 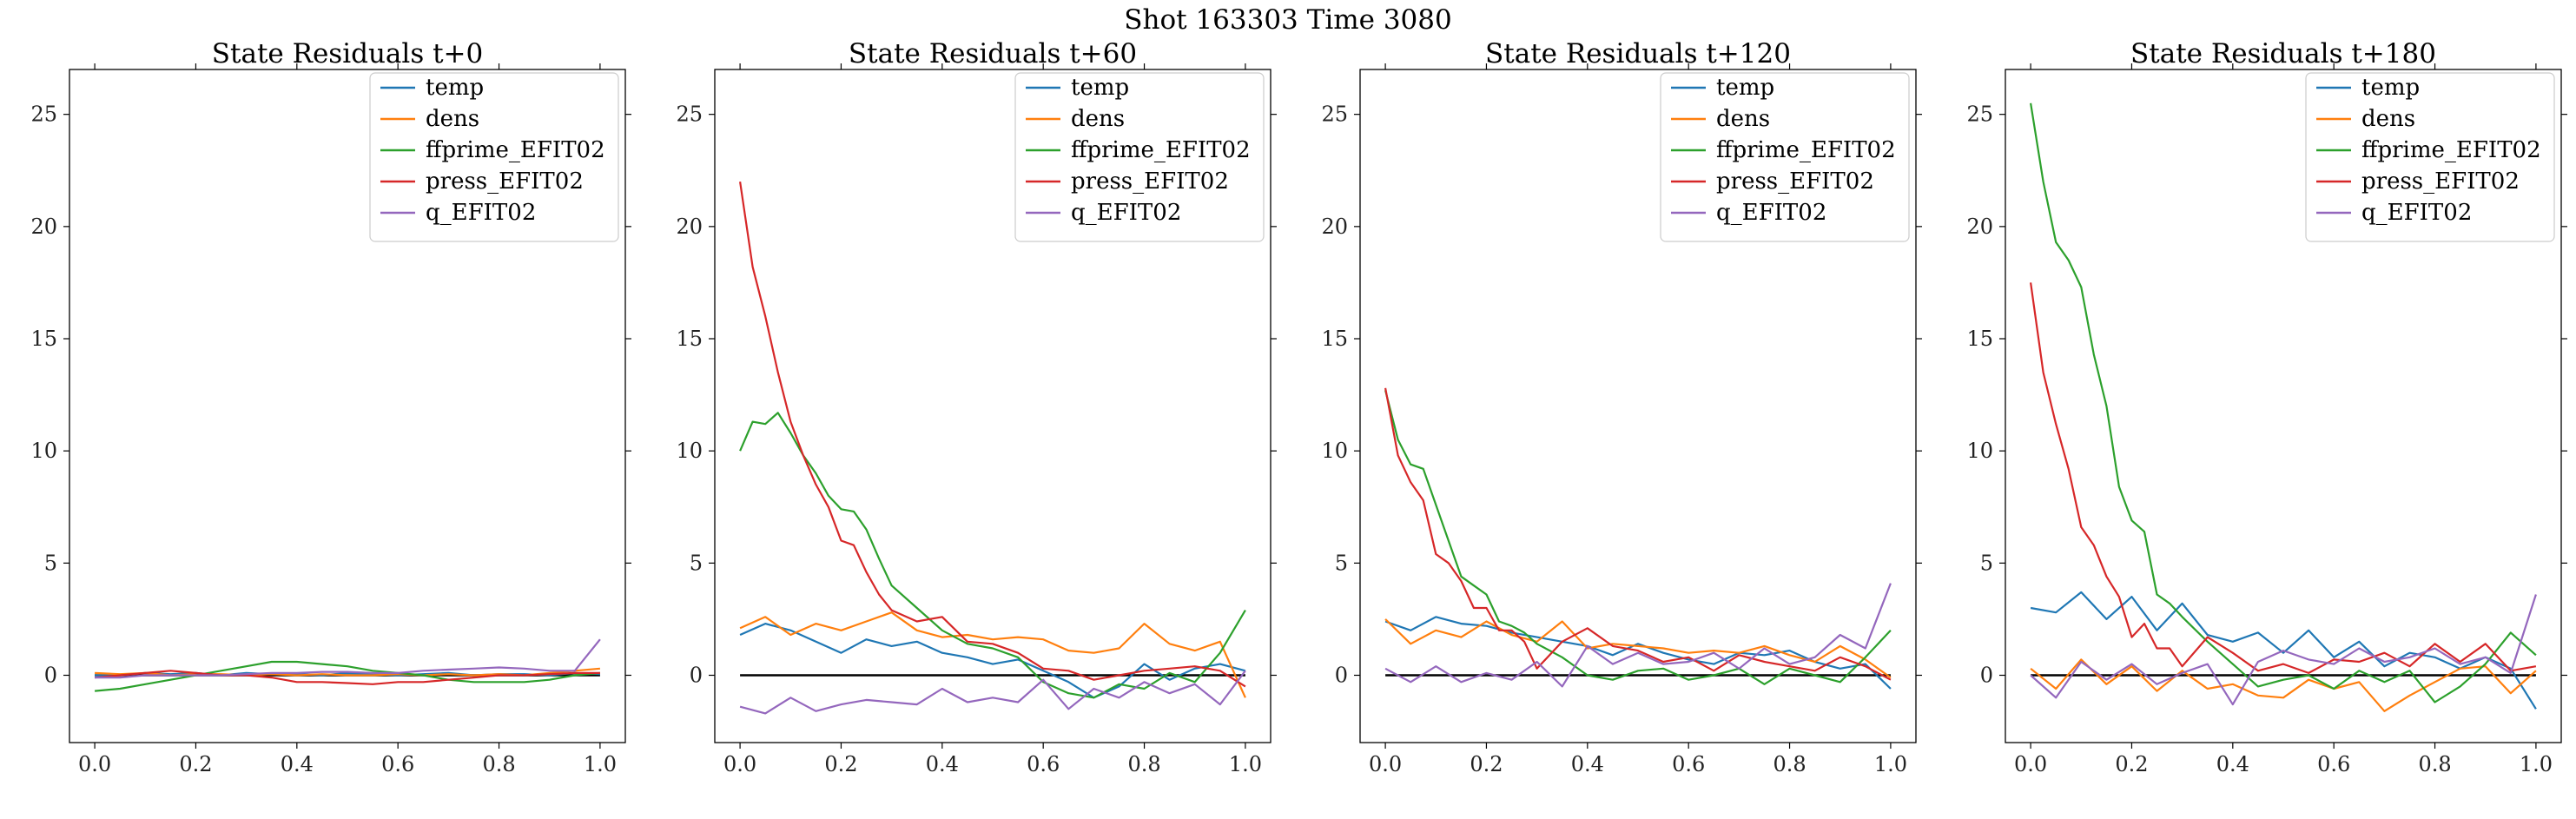 What do you see at coordinates (1287, 20) in the screenshot?
I see `figure-suptitle: Shot 163303 Time 3080` at bounding box center [1287, 20].